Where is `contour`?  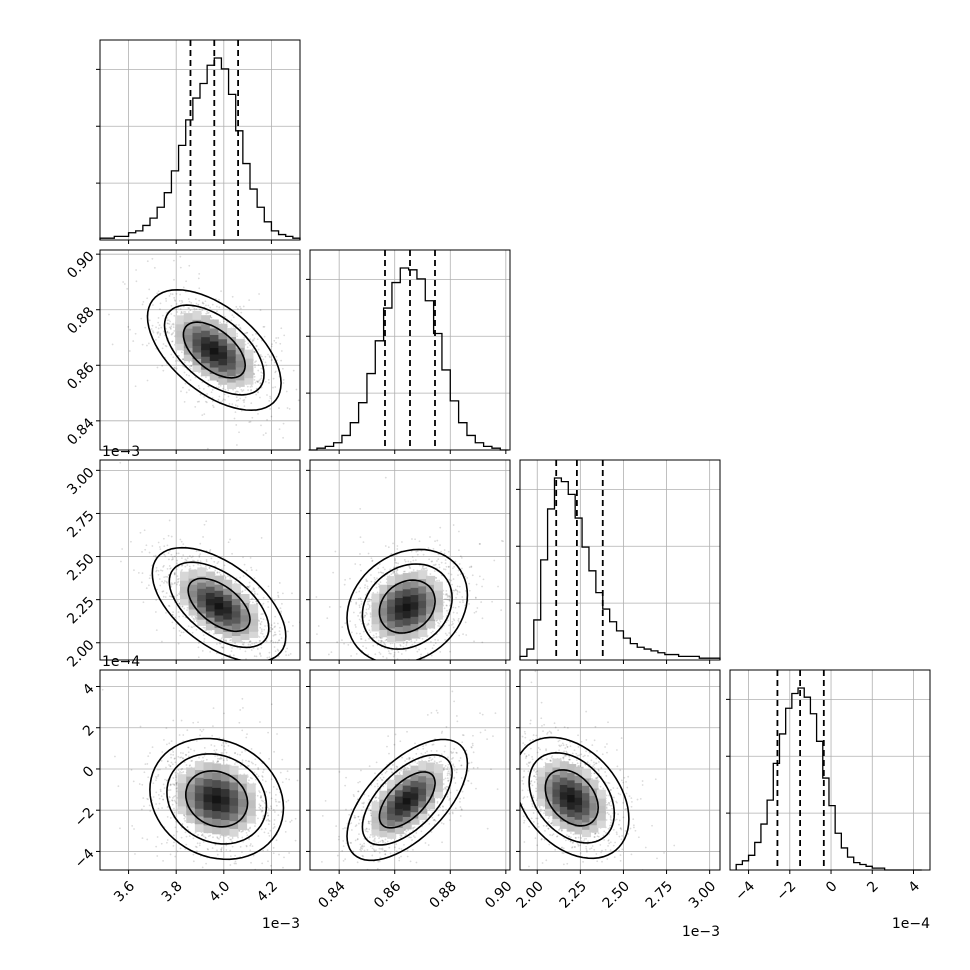
contour is located at coordinates (214, 350).